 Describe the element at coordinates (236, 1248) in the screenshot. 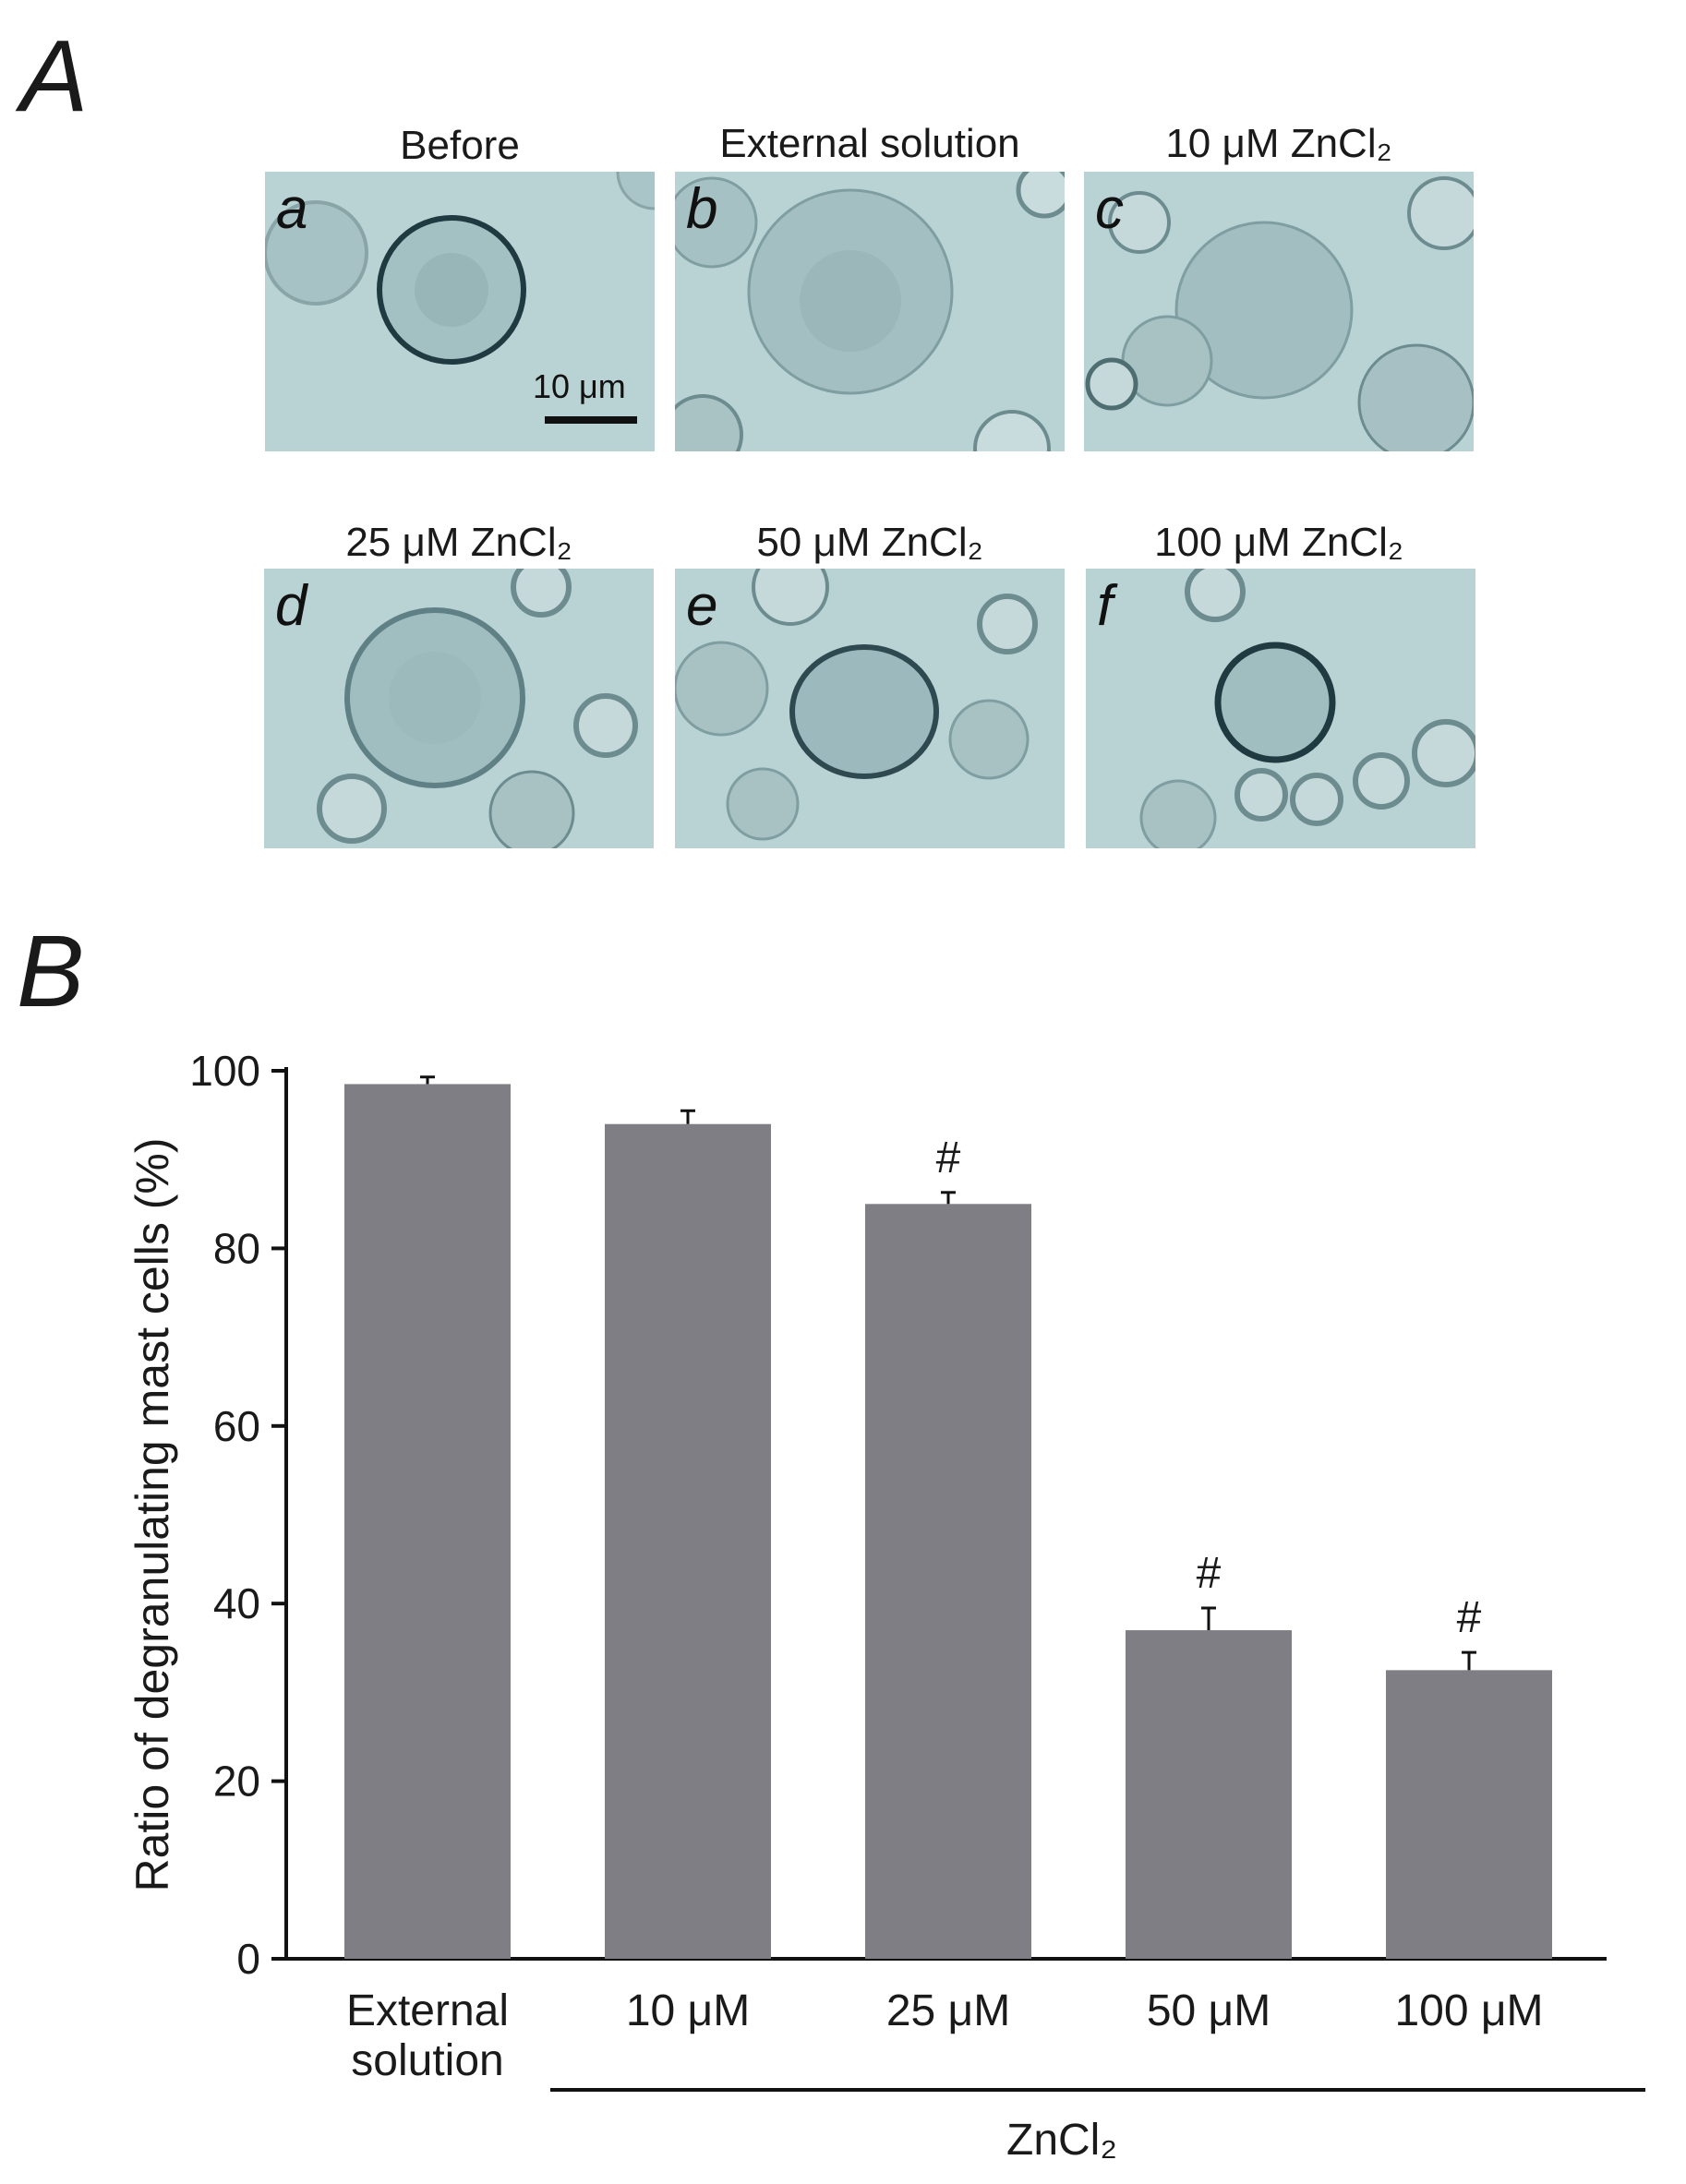

I see `y-tick-label-4: 80` at that location.